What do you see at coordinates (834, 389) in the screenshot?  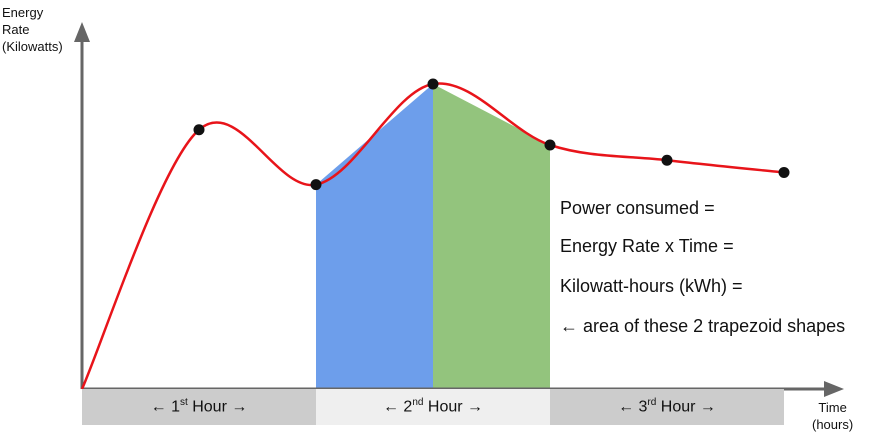 I see `x-axis-arrow` at bounding box center [834, 389].